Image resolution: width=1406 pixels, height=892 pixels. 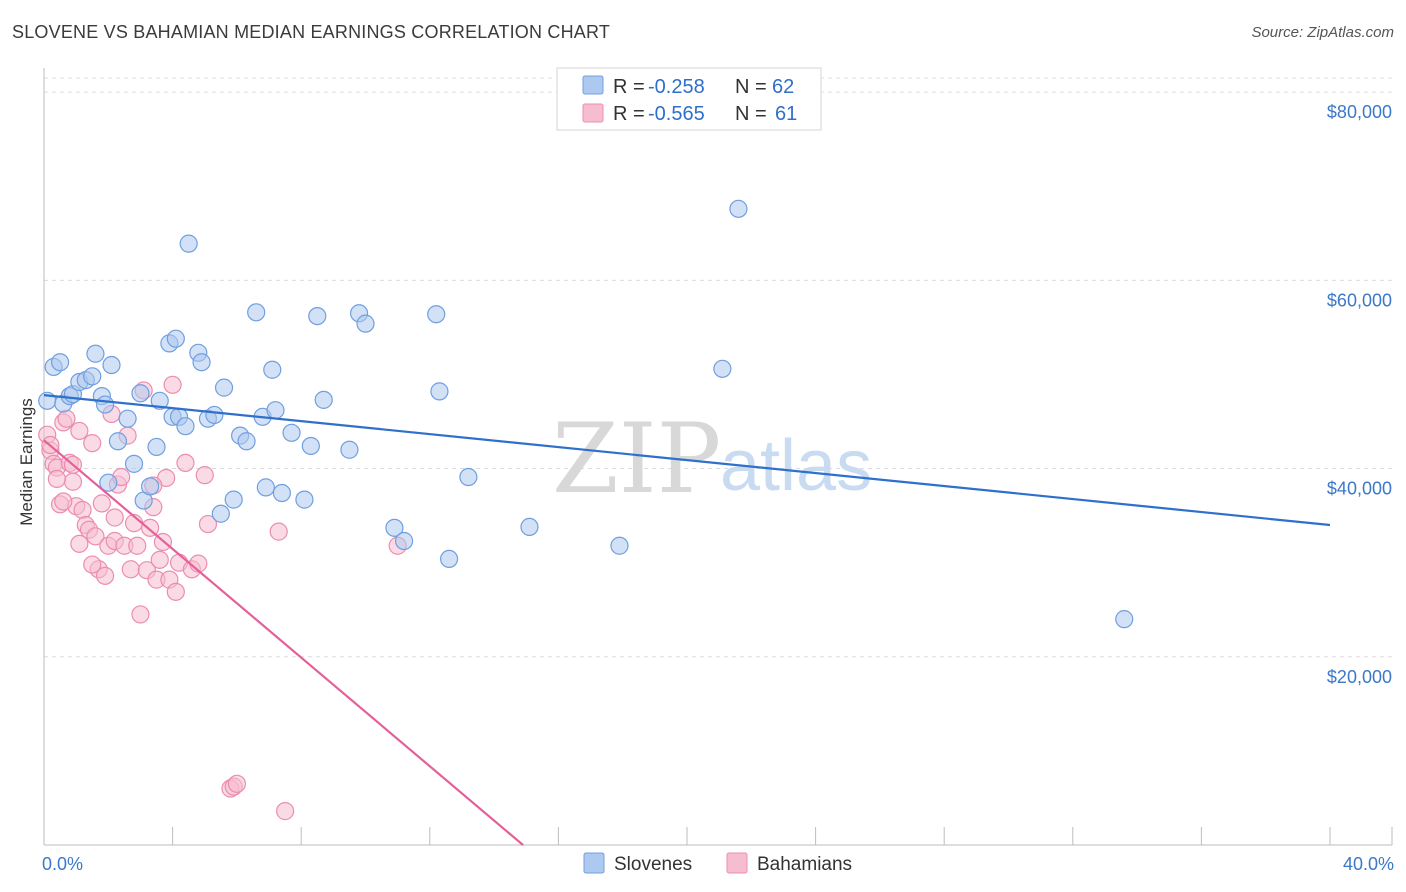 I want to click on y-tick-label-20000: $20,000, so click(x=1359, y=677).